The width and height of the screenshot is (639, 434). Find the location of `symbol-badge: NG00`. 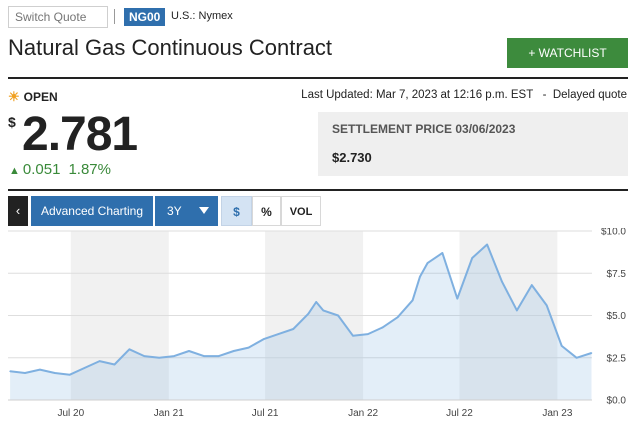

symbol-badge: NG00 is located at coordinates (145, 17).